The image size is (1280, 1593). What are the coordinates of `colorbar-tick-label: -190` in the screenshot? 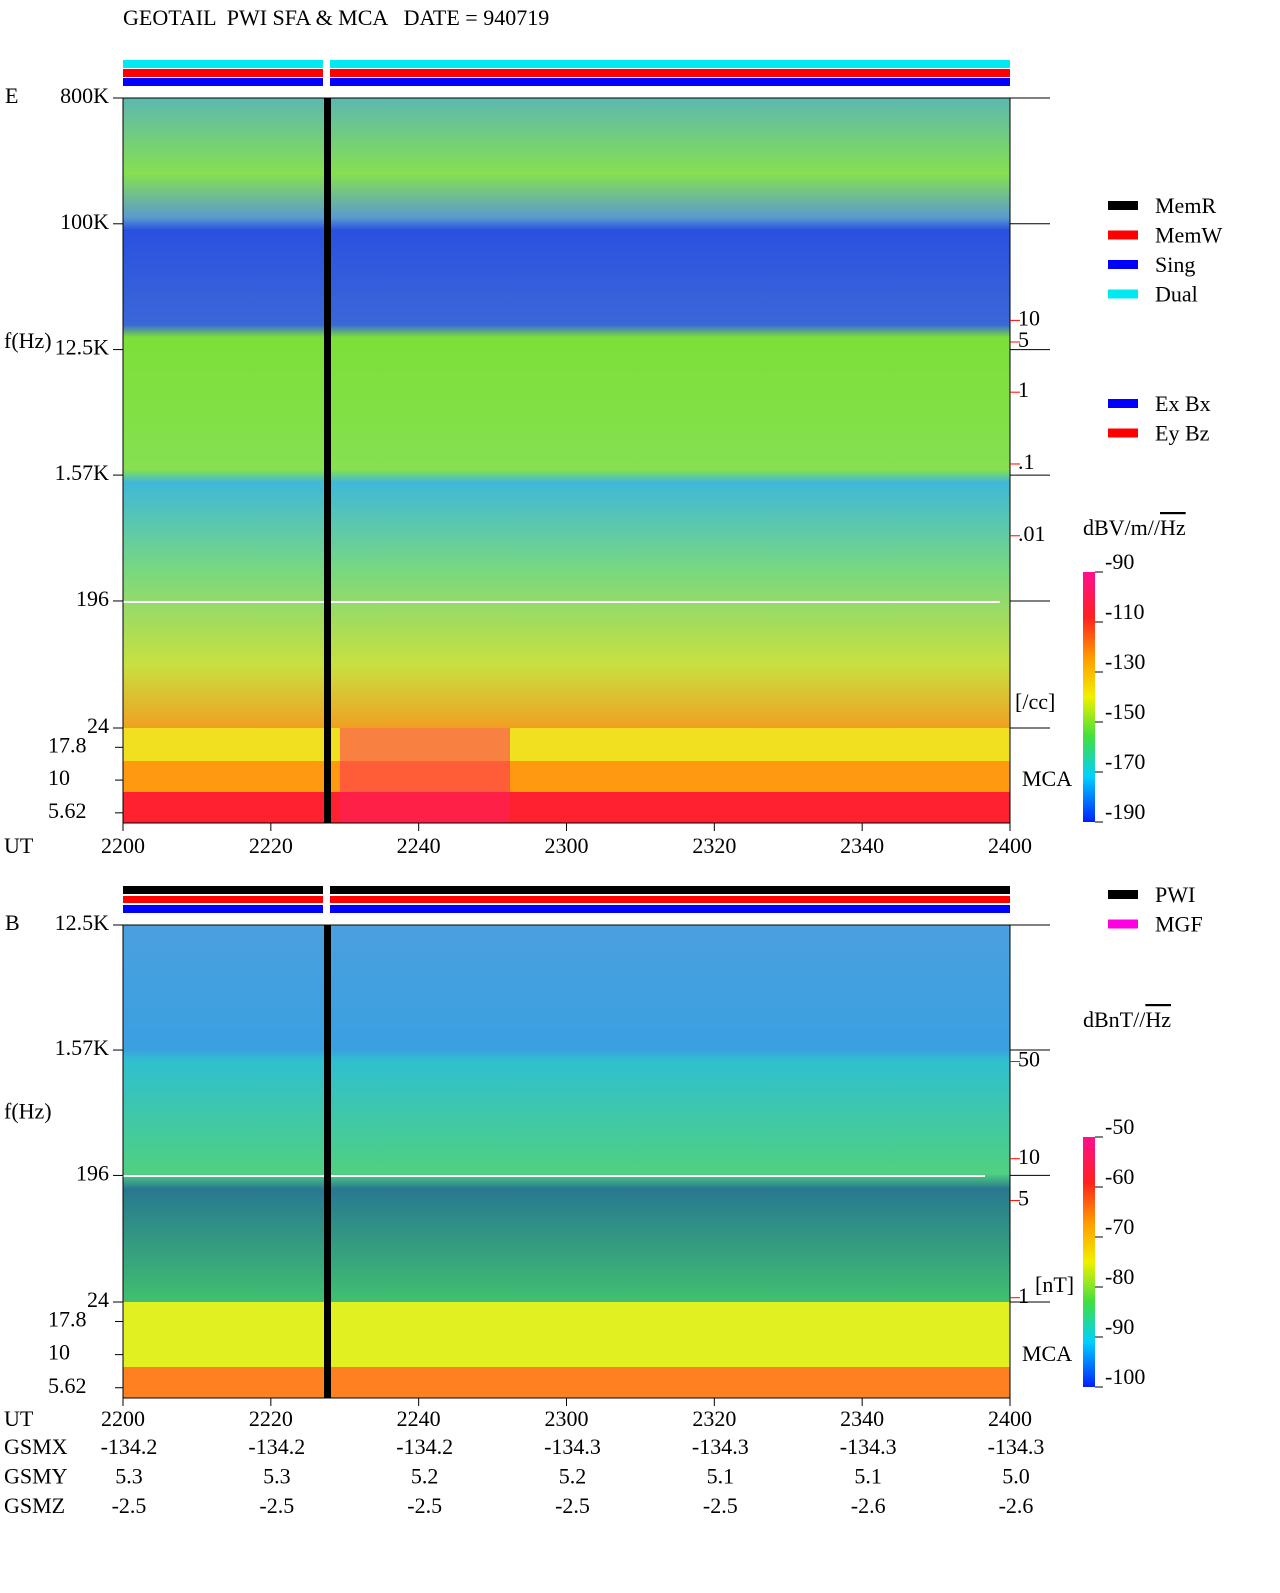 It's located at (1125, 811).